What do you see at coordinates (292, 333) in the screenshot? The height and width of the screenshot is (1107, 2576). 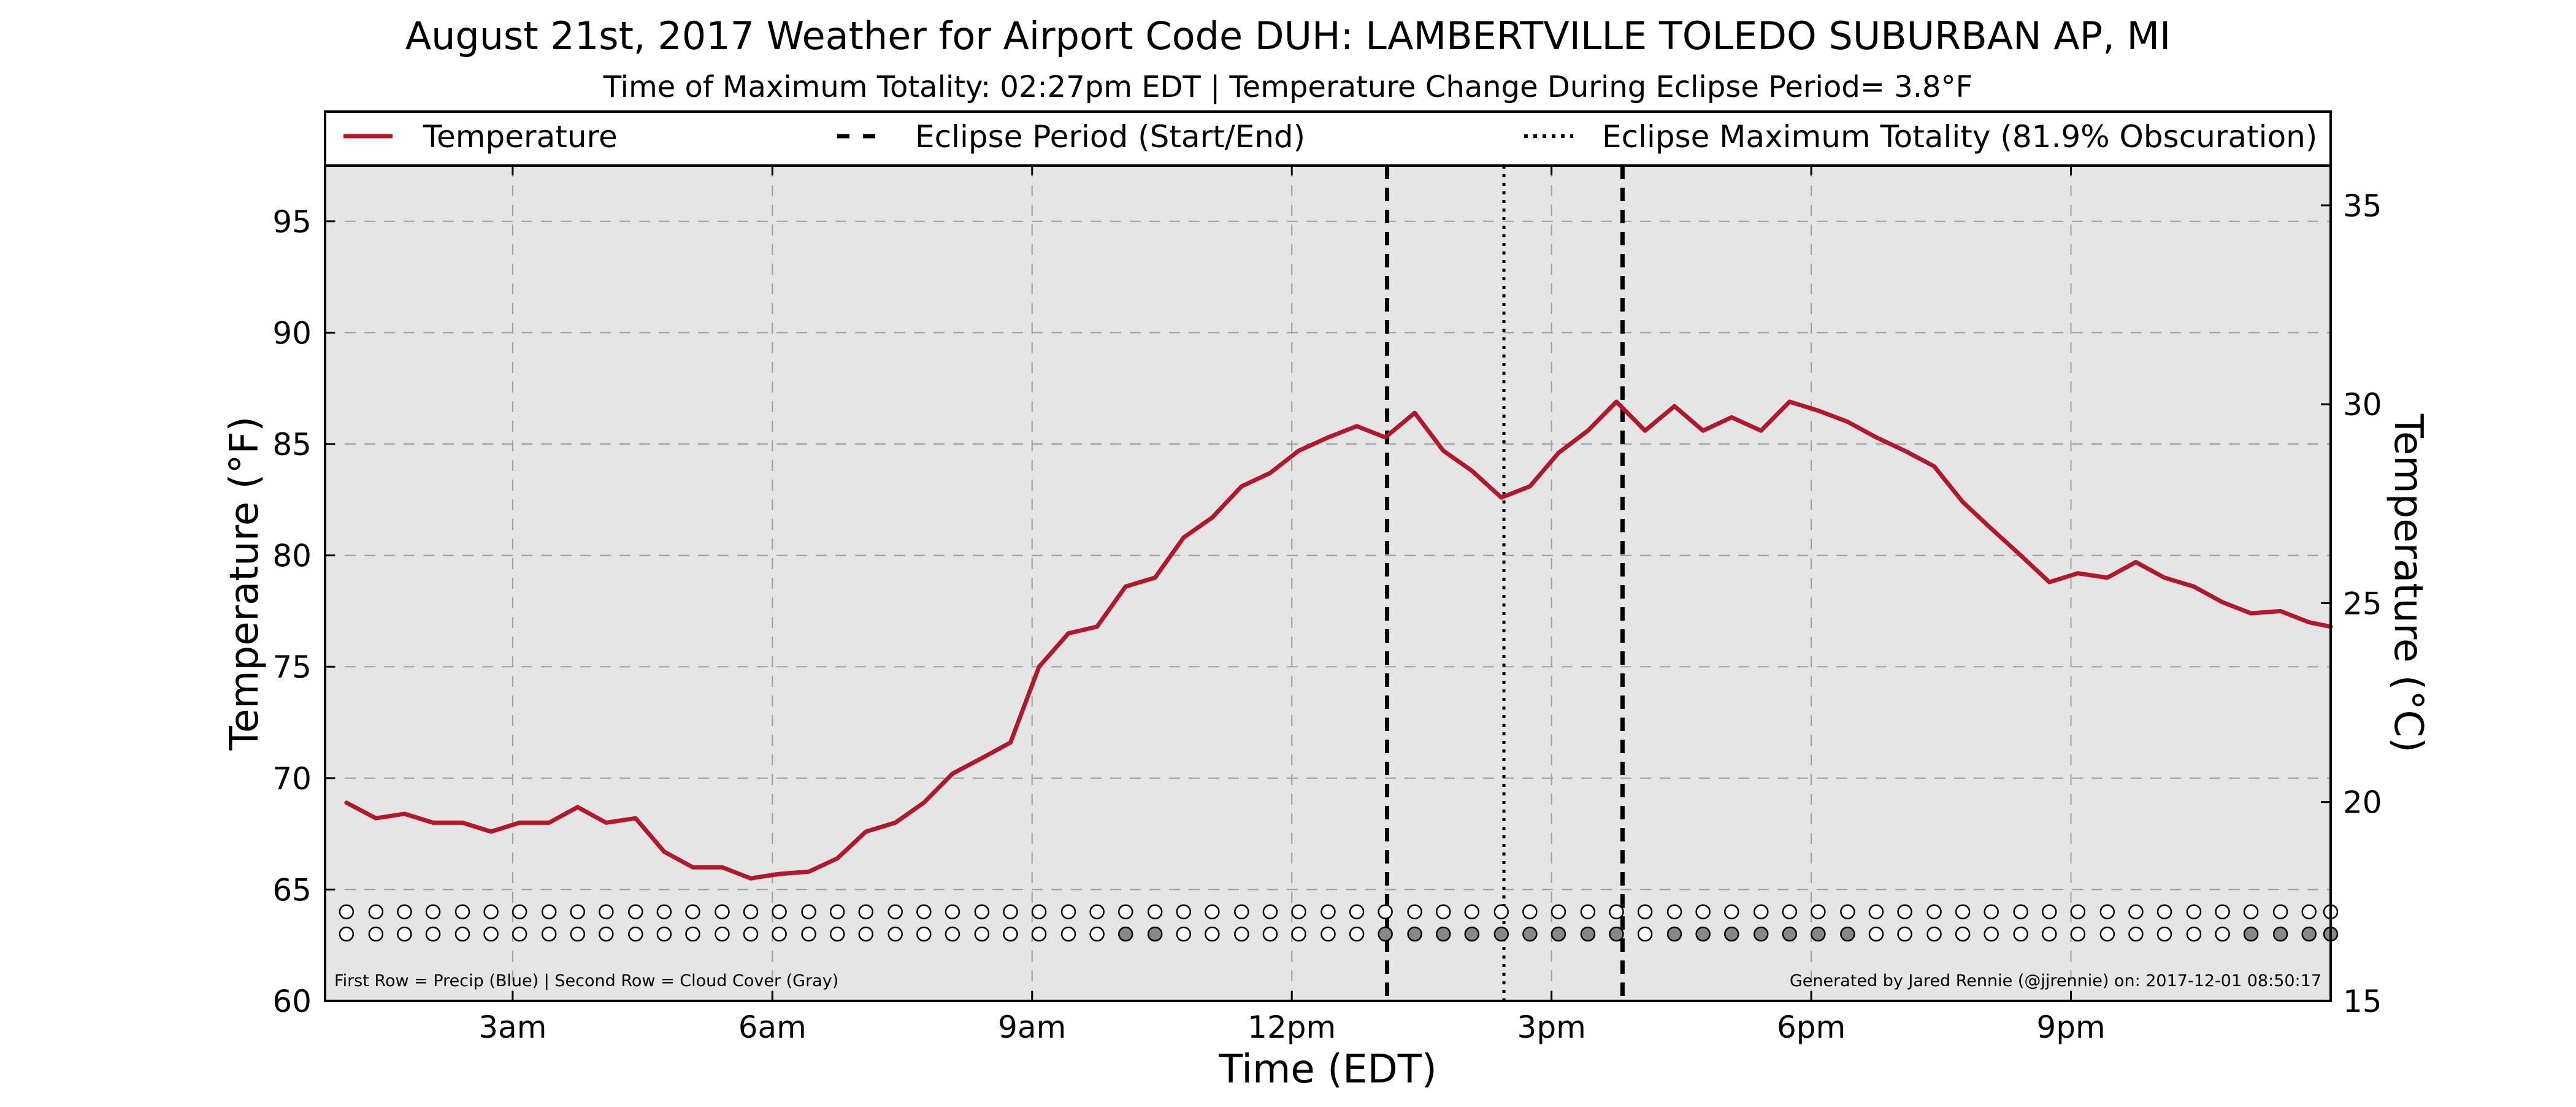 I see `y-left-tick-label: 90` at bounding box center [292, 333].